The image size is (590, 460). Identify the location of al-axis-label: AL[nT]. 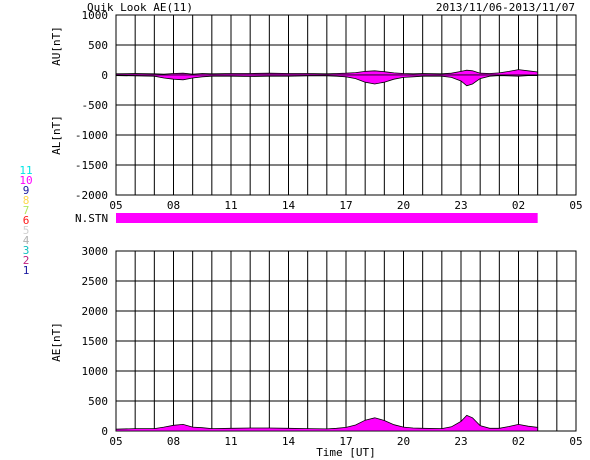
(56, 135).